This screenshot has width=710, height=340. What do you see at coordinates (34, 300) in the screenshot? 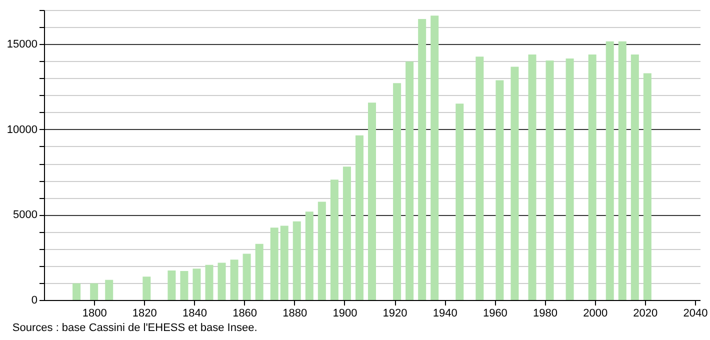
I see `y-tick-label: 0` at bounding box center [34, 300].